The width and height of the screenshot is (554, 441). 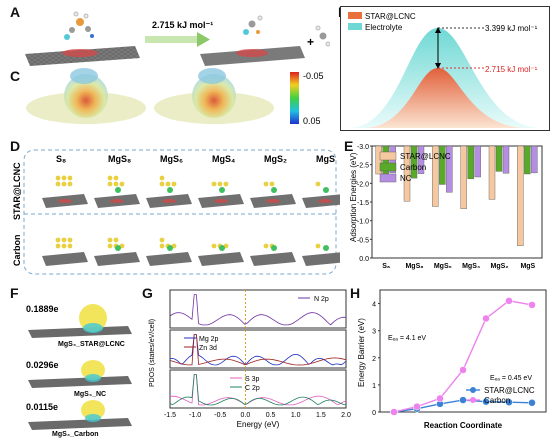 What do you see at coordinates (443, 266) in the screenshot?
I see `x-tick-label: MgS₆` at bounding box center [443, 266].